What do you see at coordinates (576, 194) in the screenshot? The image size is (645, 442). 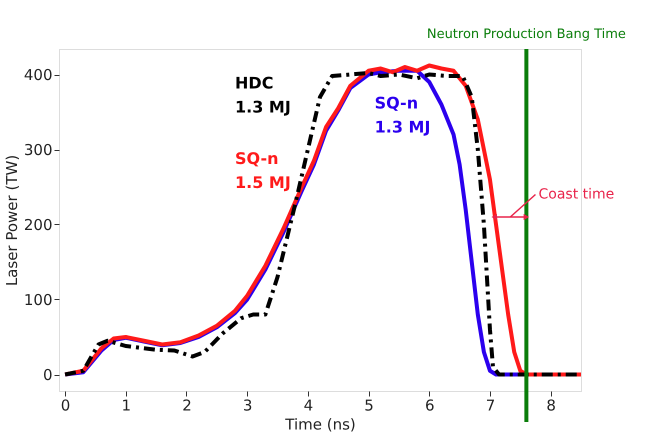 I see `annotation: Coast time` at bounding box center [576, 194].